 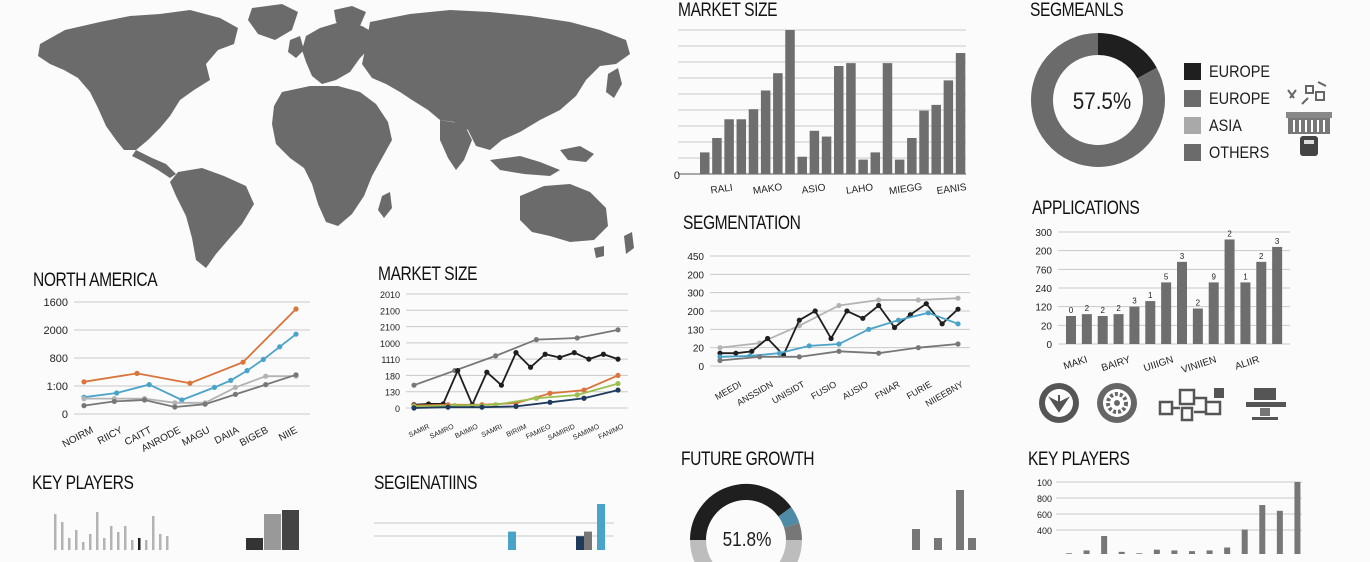 I want to click on future-growth-center-label: 51.8%, so click(x=747, y=540).